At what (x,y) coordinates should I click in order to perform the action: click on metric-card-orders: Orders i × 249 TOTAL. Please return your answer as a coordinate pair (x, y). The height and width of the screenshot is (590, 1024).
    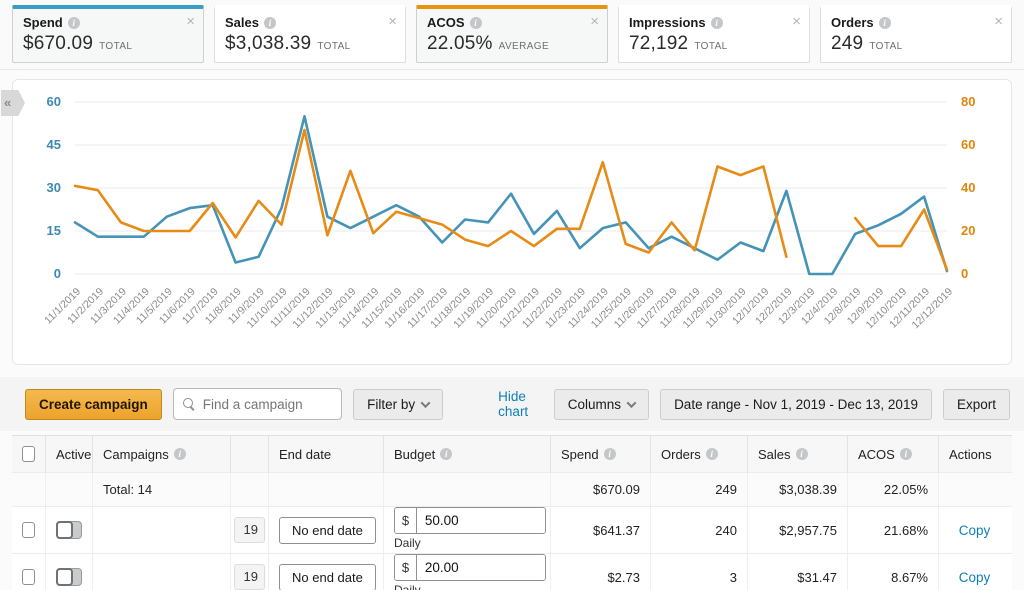
    Looking at the image, I should click on (916, 34).